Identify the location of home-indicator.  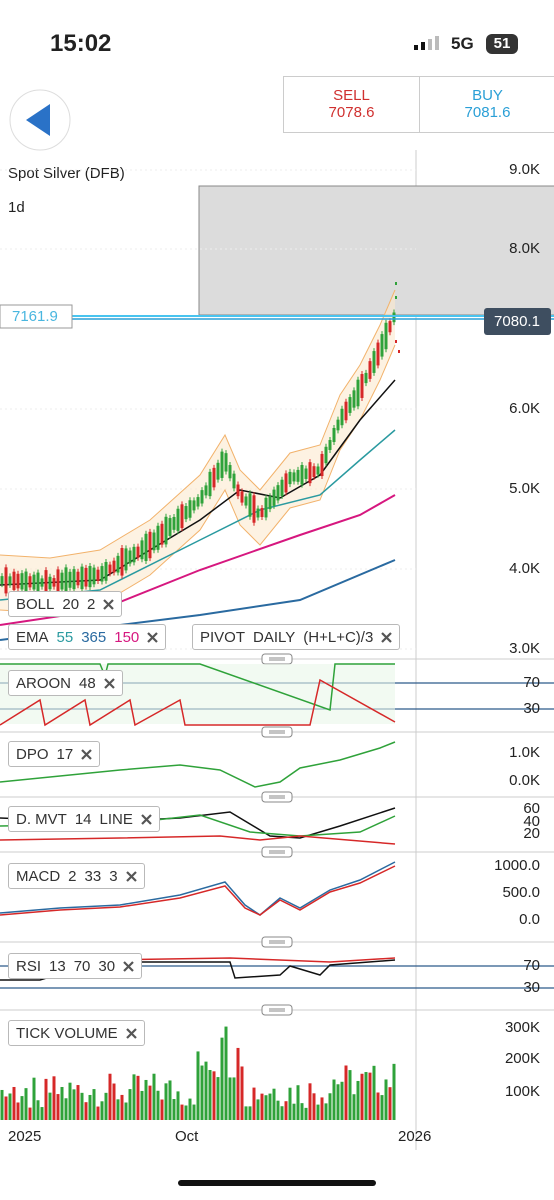
(277, 1183).